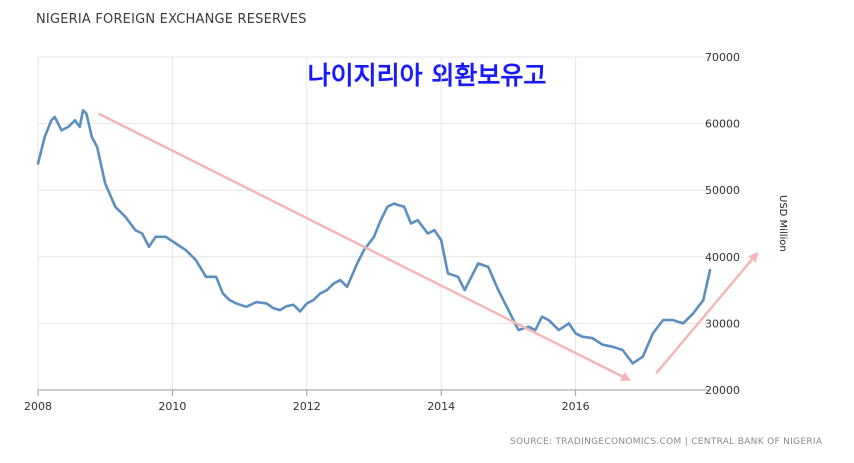 This screenshot has width=854, height=463. Describe the element at coordinates (576, 406) in the screenshot. I see `x-tick-label: 2016` at that location.